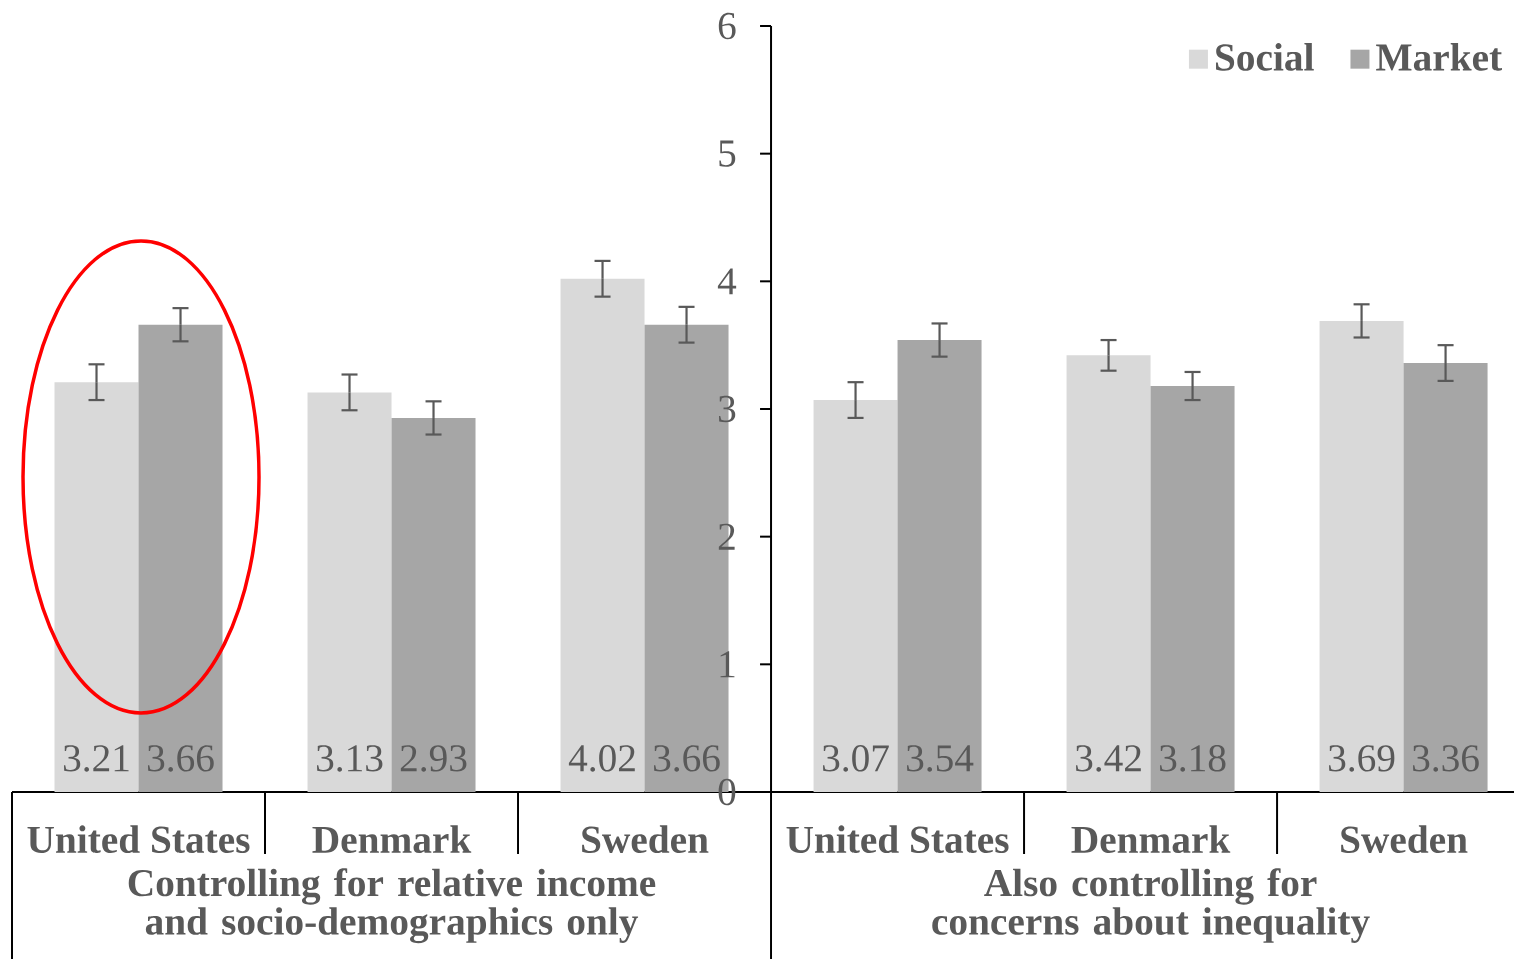  Describe the element at coordinates (1151, 905) in the screenshot. I see `text: Also controlling for concerns about inequality` at that location.